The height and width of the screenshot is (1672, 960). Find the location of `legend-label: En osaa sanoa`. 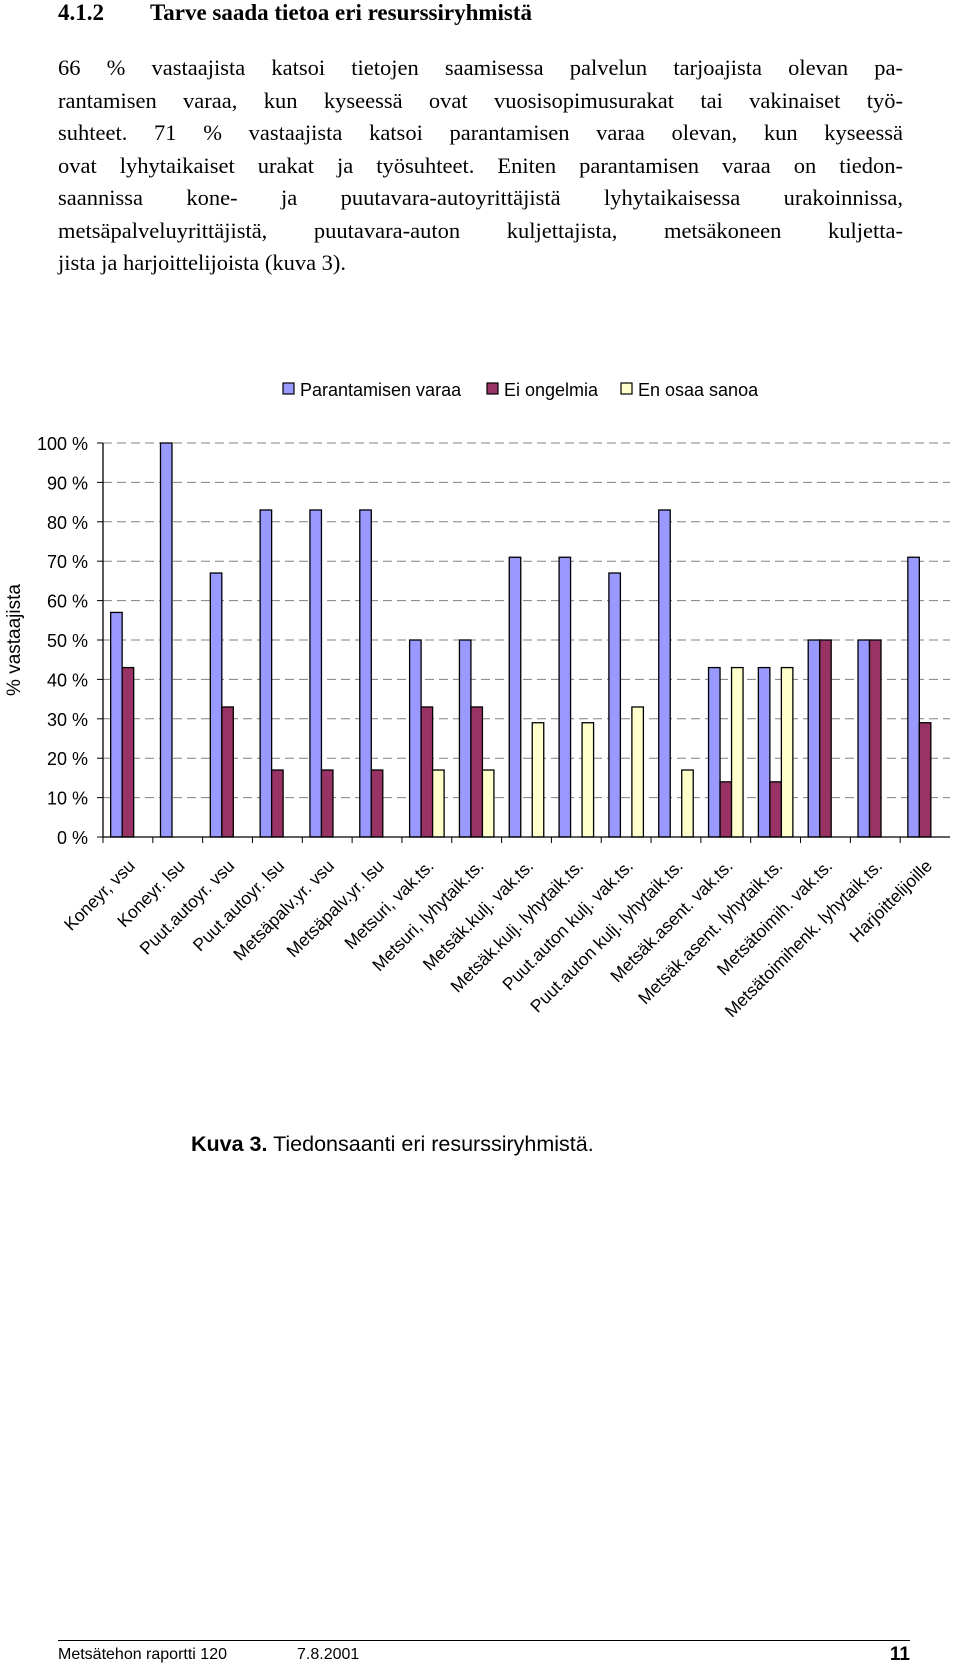

legend-label: En osaa sanoa is located at coordinates (698, 390).